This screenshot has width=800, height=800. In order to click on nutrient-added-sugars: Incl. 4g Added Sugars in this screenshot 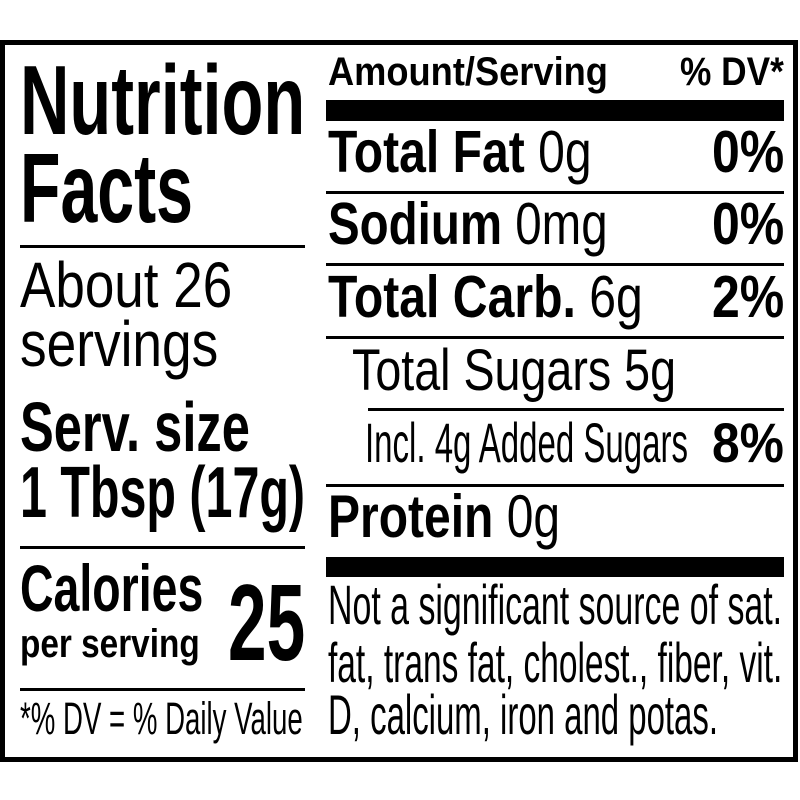, I will do `click(526, 443)`.